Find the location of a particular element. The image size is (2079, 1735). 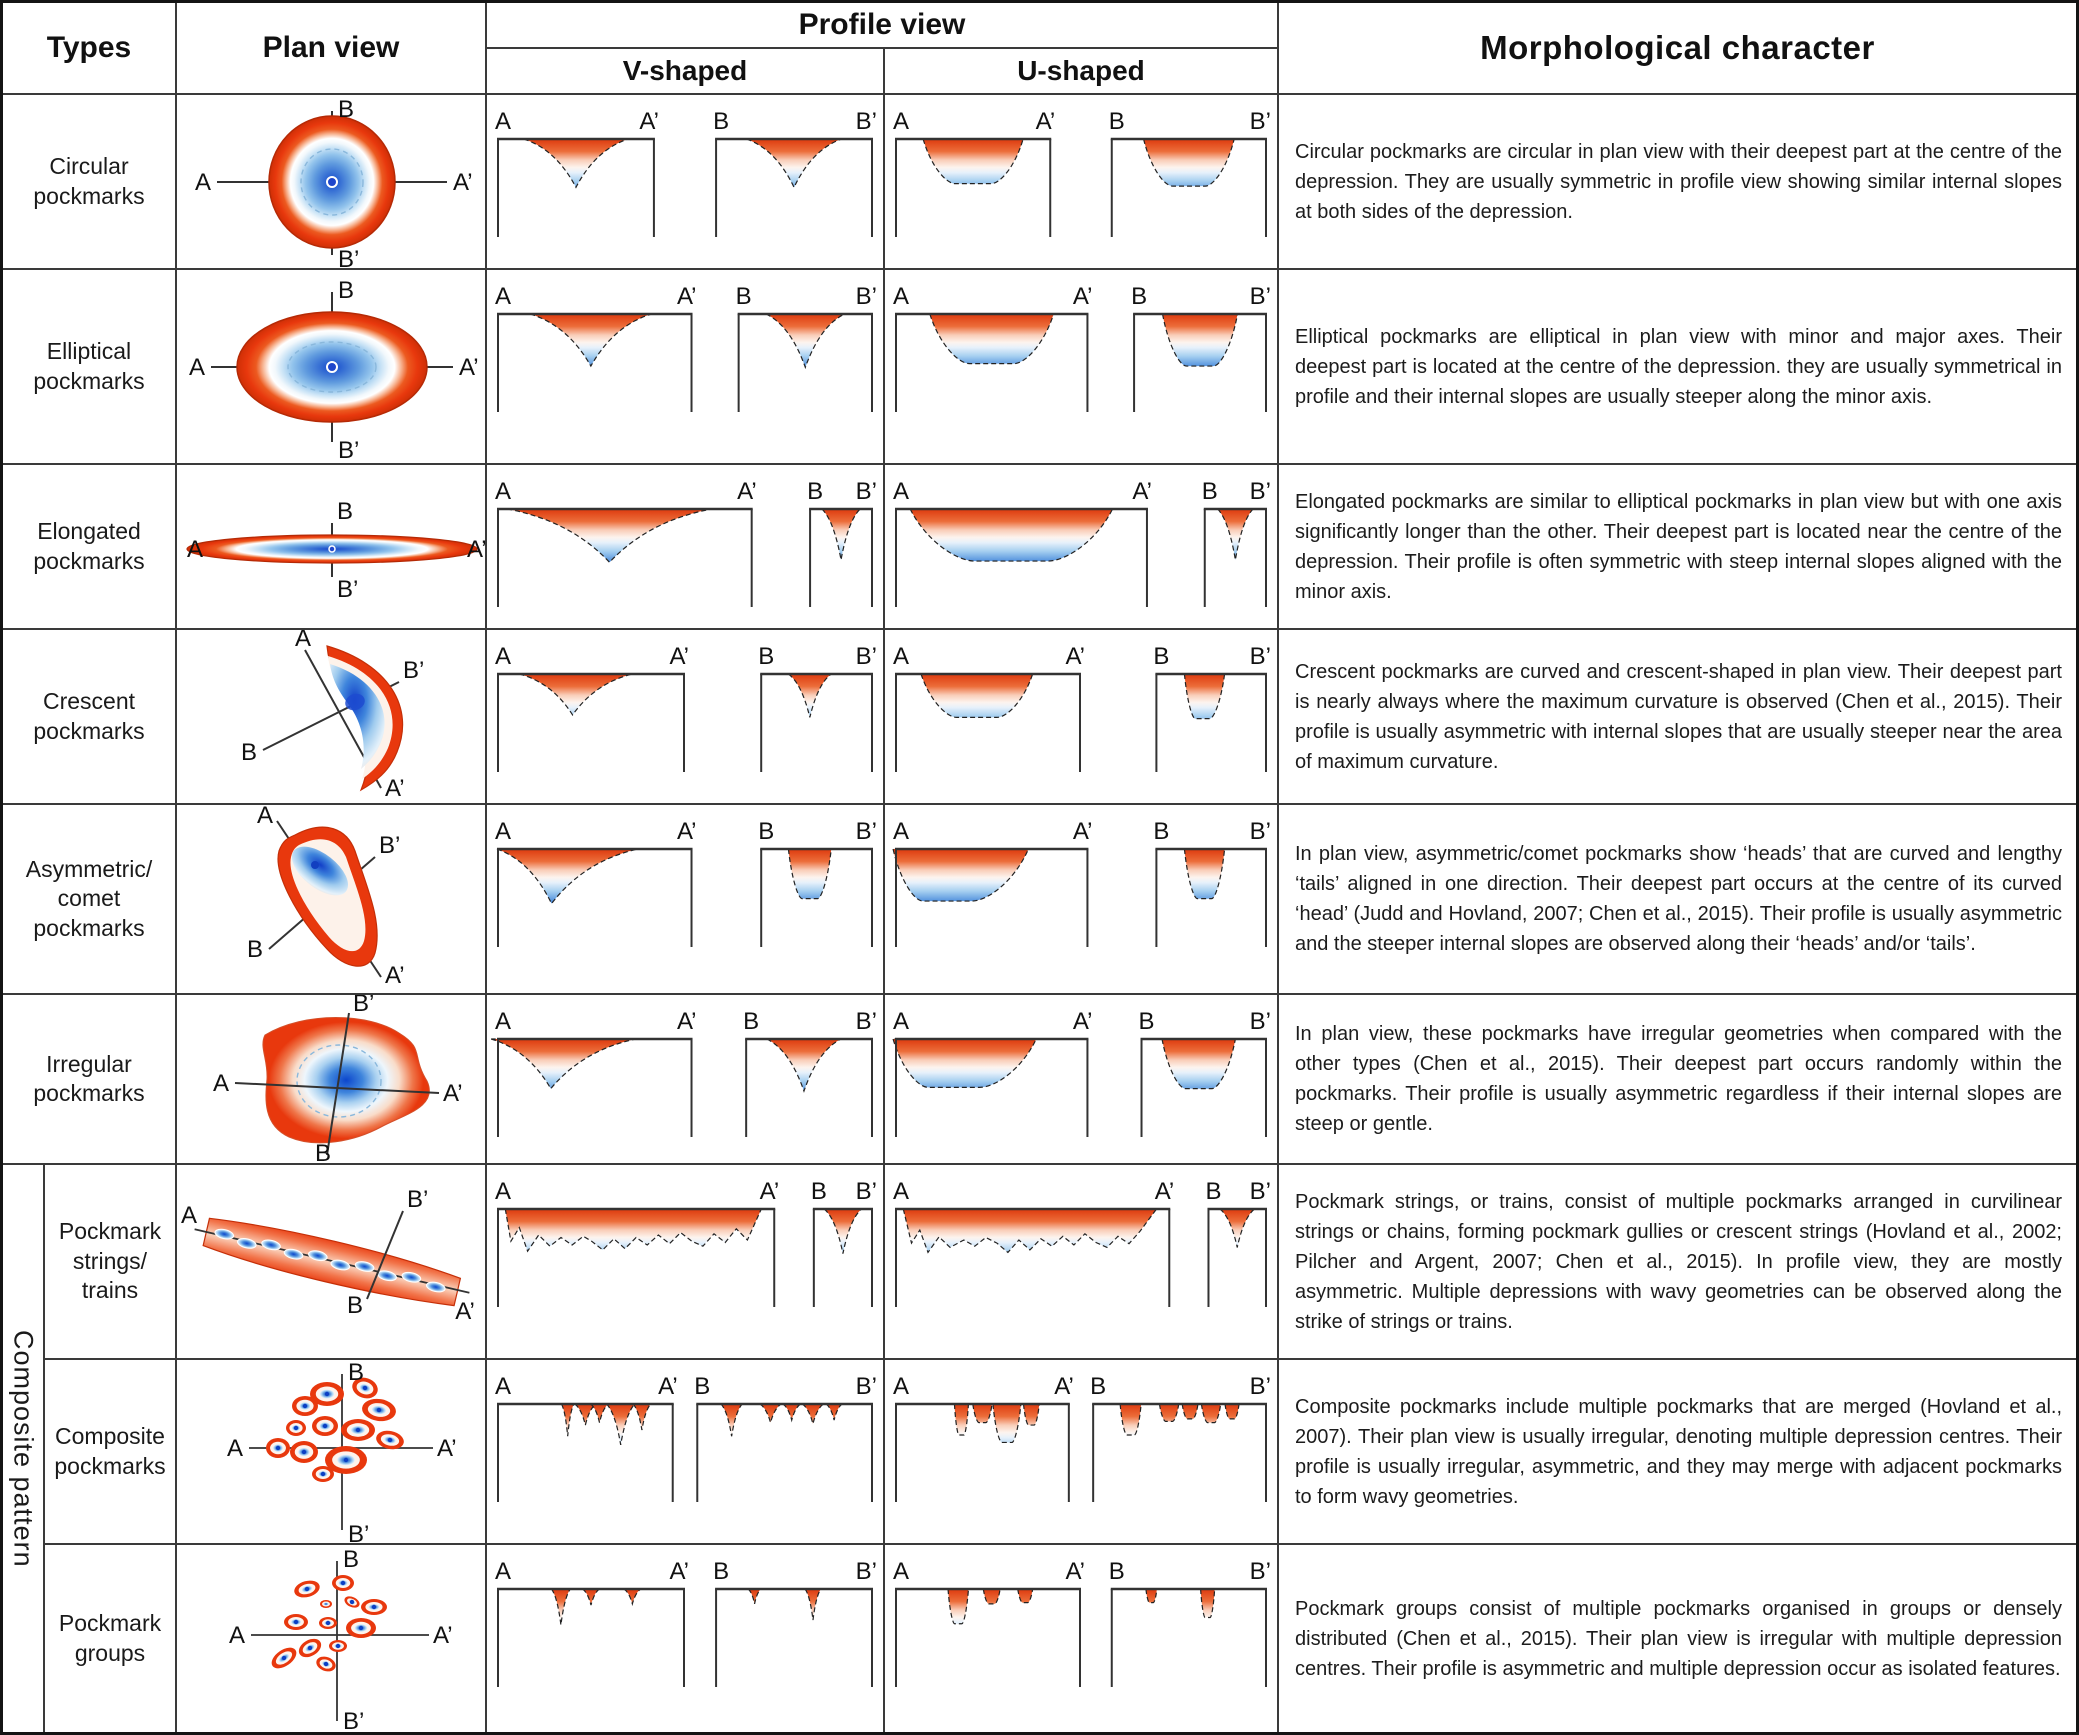

plan-view-cell-elliptical: A A’ B B’ is located at coordinates (331, 366).